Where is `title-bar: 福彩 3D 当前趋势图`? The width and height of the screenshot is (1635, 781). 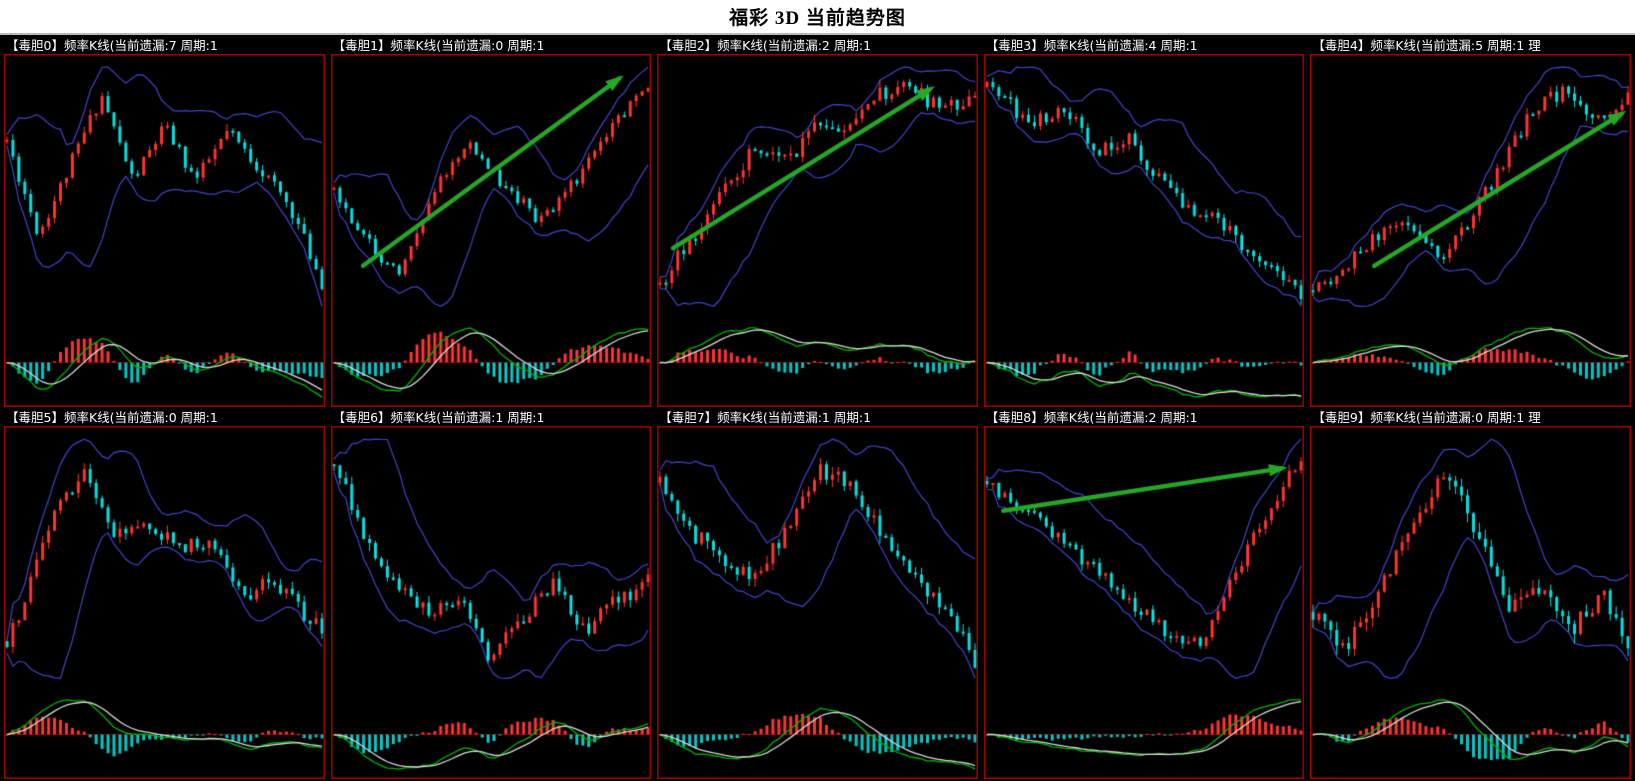 title-bar: 福彩 3D 当前趋势图 is located at coordinates (817, 17).